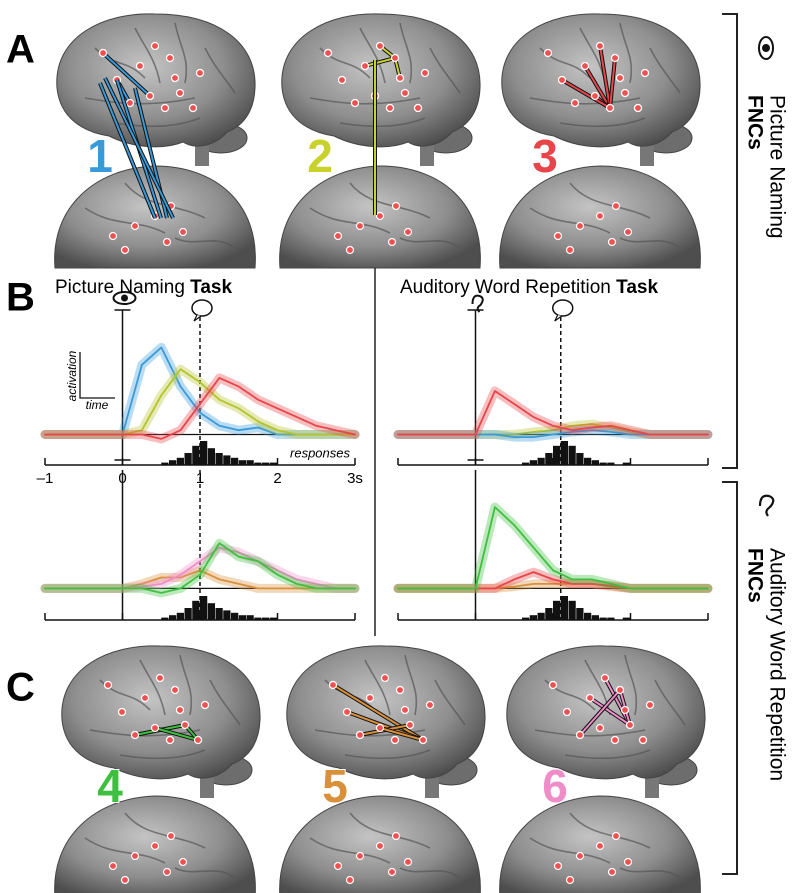 The width and height of the screenshot is (800, 893). Describe the element at coordinates (20, 298) in the screenshot. I see `panel-letter: B` at that location.